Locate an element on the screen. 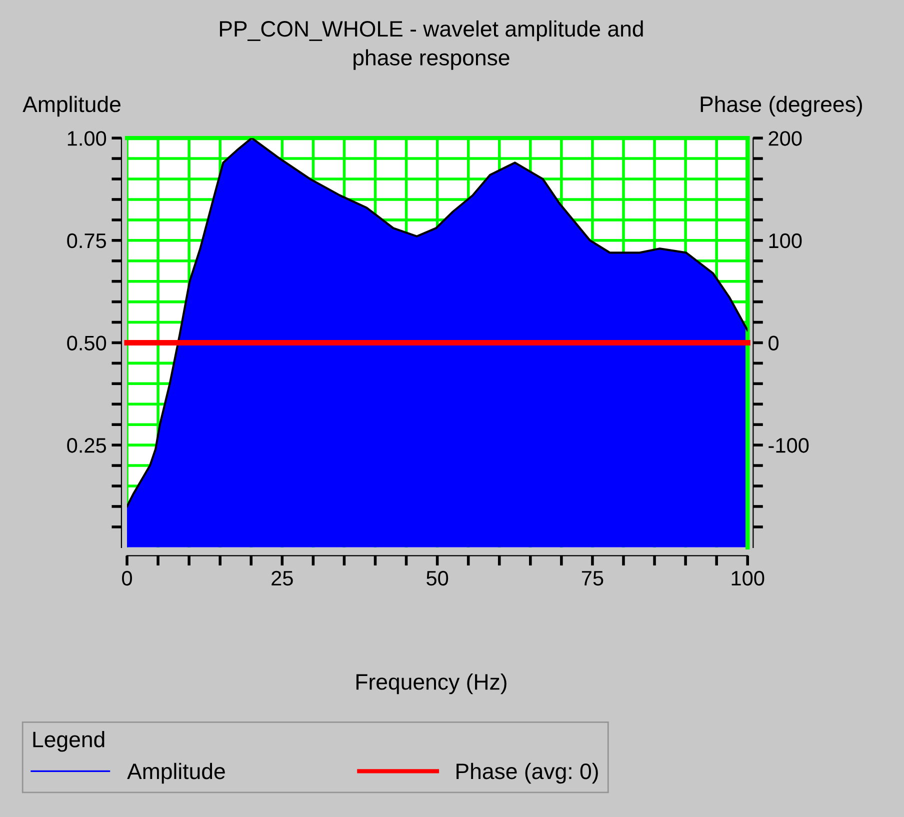  legend-title: Legend is located at coordinates (68, 741).